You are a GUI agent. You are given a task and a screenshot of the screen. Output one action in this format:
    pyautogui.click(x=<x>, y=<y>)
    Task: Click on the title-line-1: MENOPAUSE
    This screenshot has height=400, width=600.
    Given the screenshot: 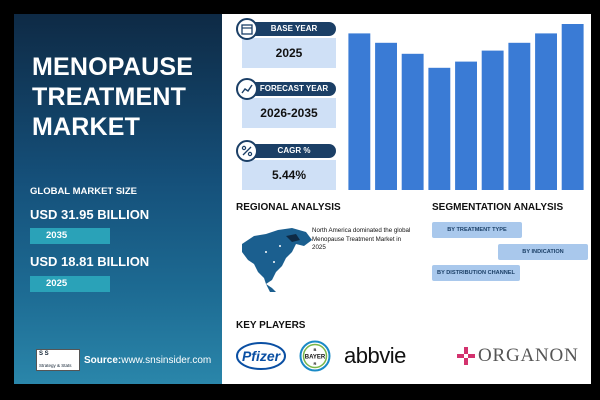 What is the action you would take?
    pyautogui.click(x=113, y=67)
    